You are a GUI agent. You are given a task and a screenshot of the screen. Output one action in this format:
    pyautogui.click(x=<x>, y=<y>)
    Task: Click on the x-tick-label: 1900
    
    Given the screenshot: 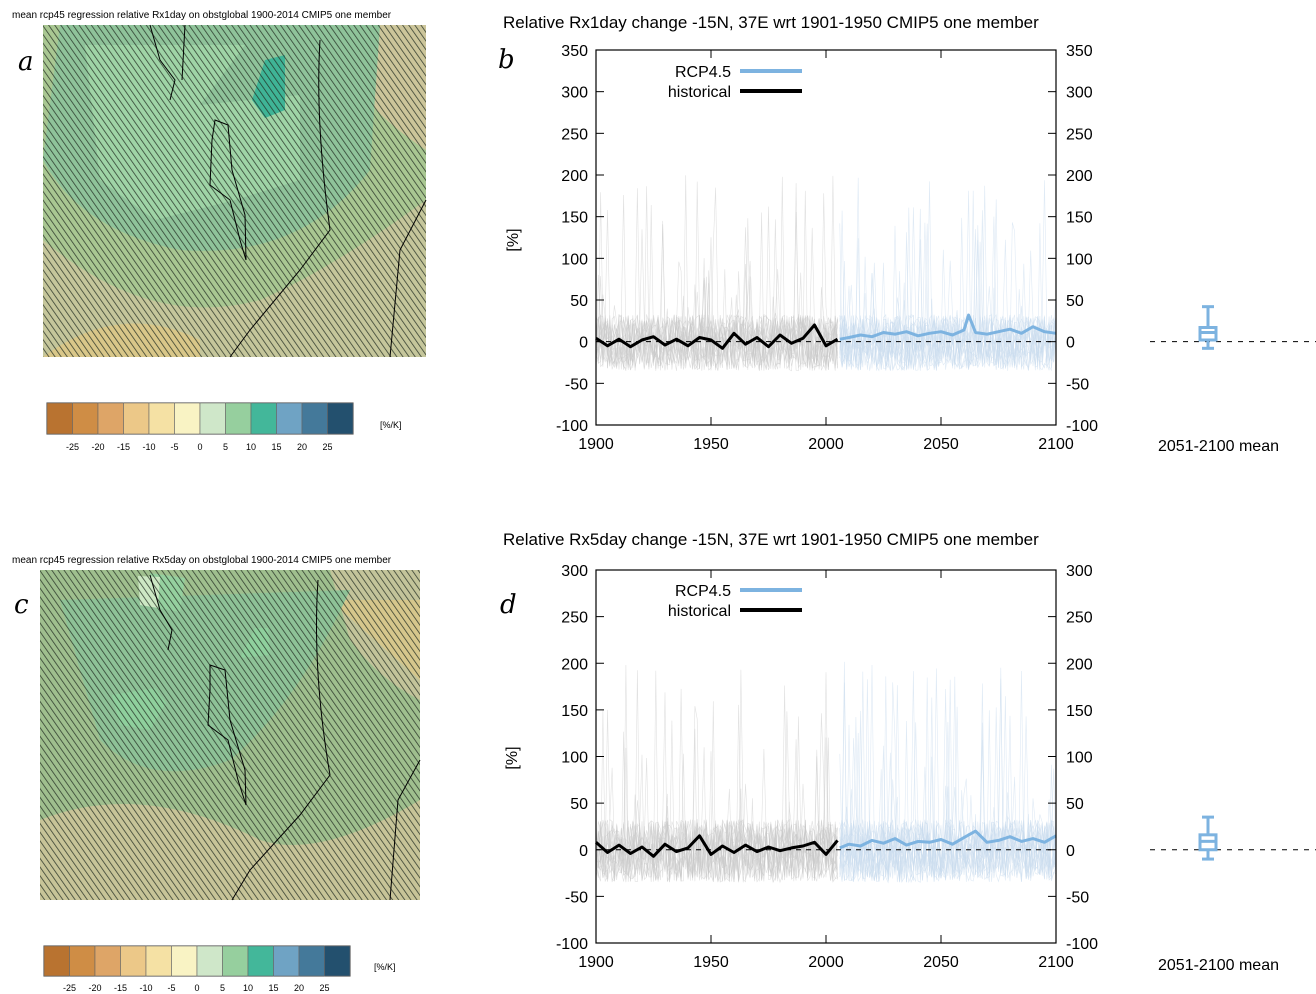 What is the action you would take?
    pyautogui.click(x=596, y=444)
    